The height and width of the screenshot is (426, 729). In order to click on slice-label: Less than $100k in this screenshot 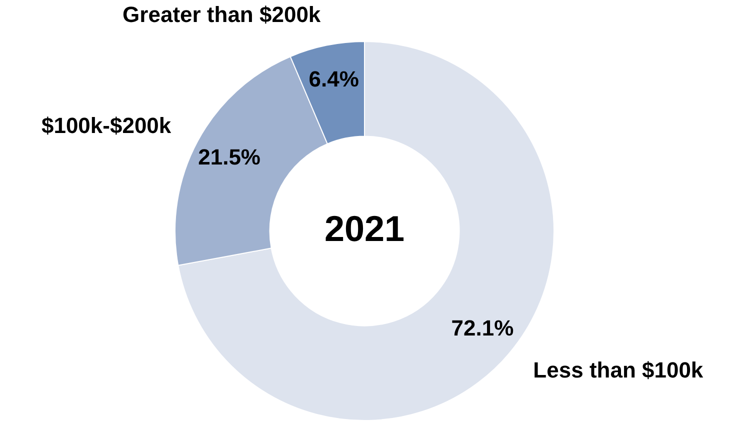, I will do `click(618, 370)`.